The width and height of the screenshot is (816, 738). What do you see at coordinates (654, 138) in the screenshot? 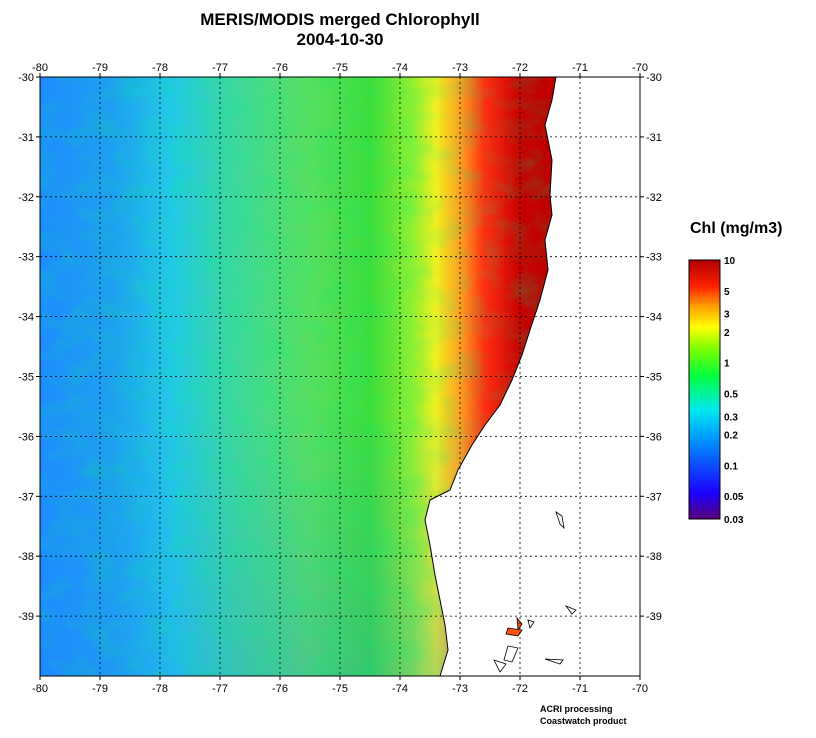
I see `lat-tick-label-right: -31` at bounding box center [654, 138].